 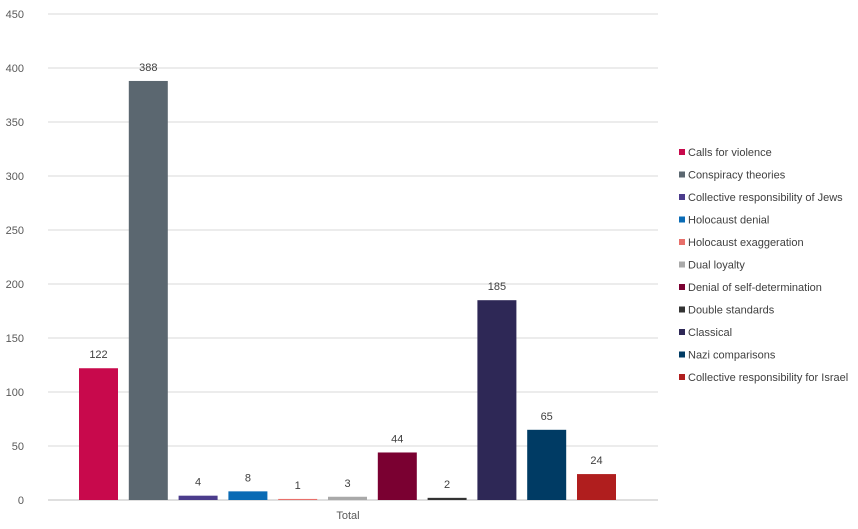 I want to click on legend-item-label: Holocaust exaggeration, so click(x=746, y=243).